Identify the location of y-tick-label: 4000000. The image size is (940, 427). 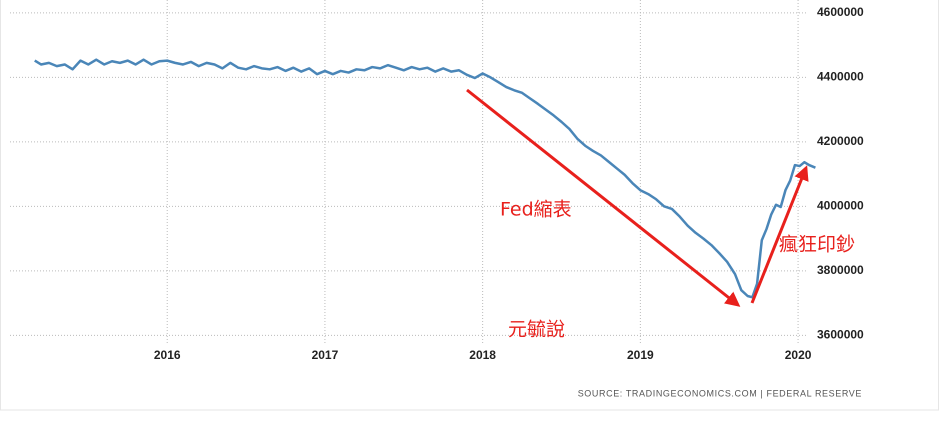
(840, 206).